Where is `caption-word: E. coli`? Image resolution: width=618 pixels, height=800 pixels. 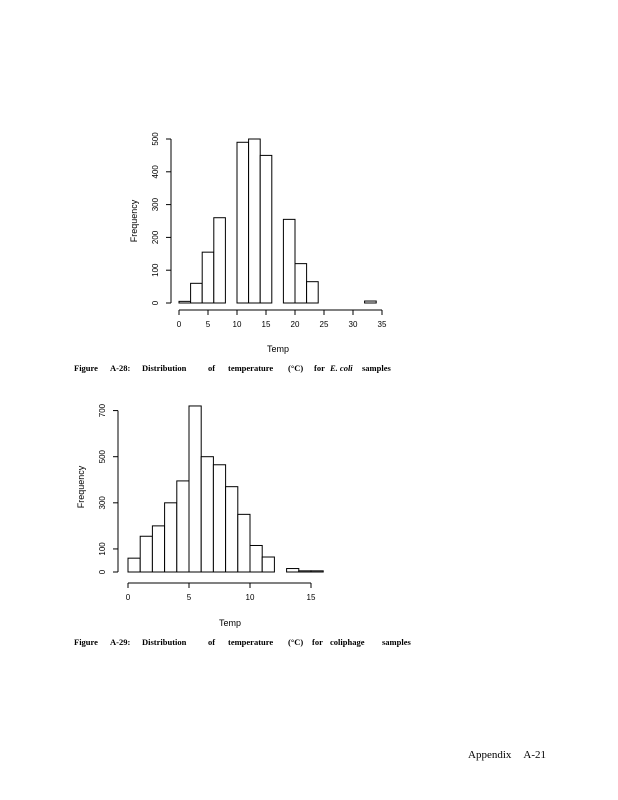 caption-word: E. coli is located at coordinates (341, 368).